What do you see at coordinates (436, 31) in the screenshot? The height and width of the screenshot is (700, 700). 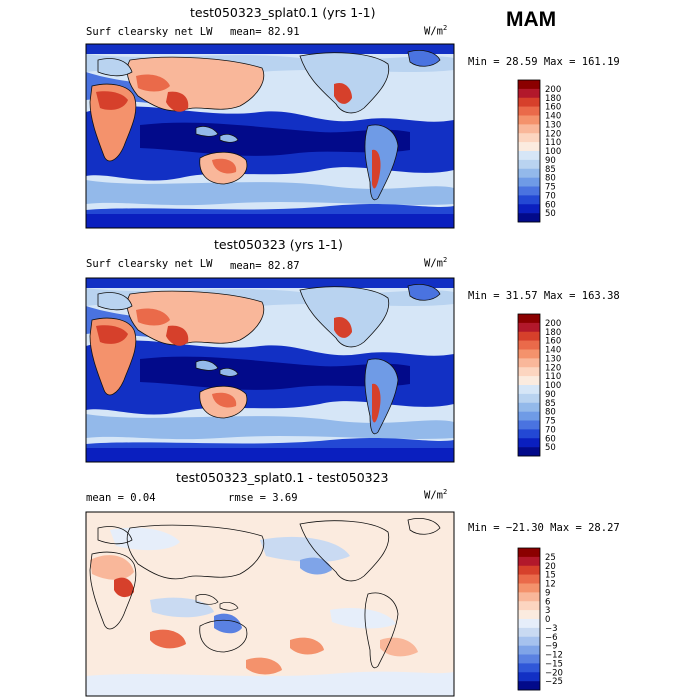 I see `panel-1-units: W/m2` at bounding box center [436, 31].